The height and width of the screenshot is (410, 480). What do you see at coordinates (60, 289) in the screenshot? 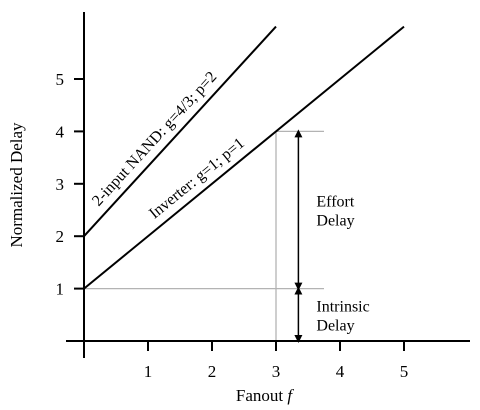
I see `y-tick-label: 1` at bounding box center [60, 289].